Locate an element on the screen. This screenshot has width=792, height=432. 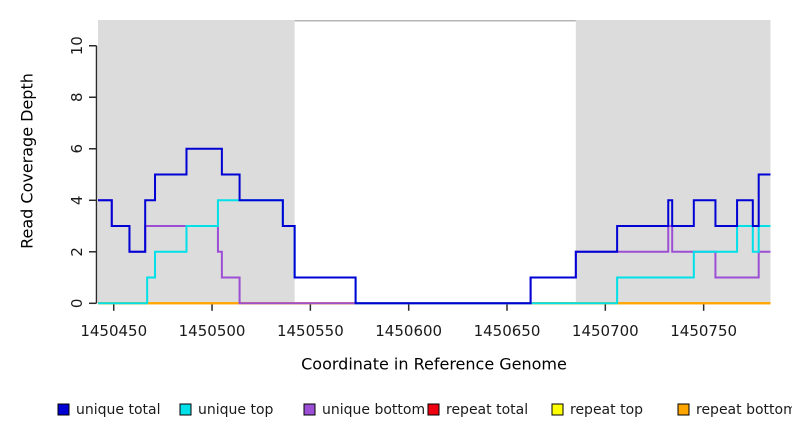
y-tick-label: 4 is located at coordinates (77, 201).